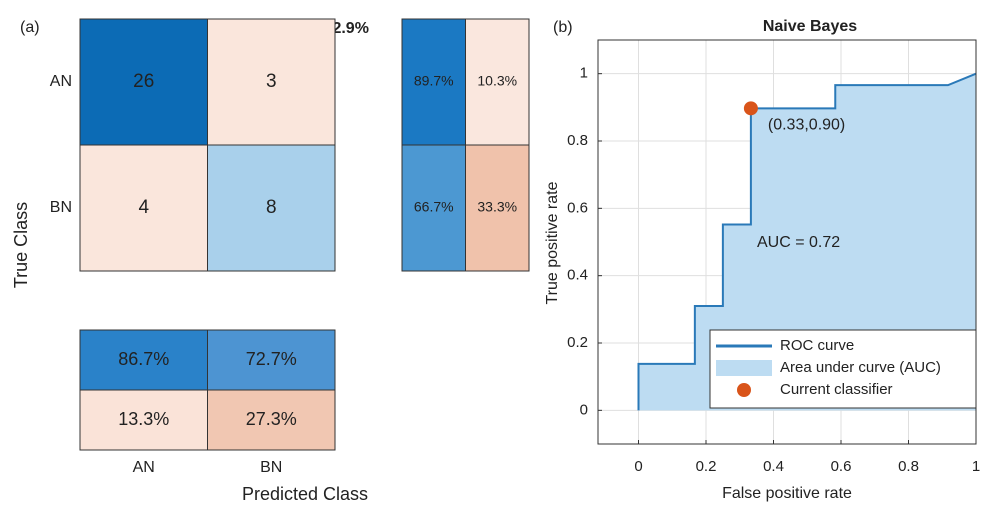 The height and width of the screenshot is (506, 998). What do you see at coordinates (908, 466) in the screenshot?
I see `x-tick-label: 0.8` at bounding box center [908, 466].